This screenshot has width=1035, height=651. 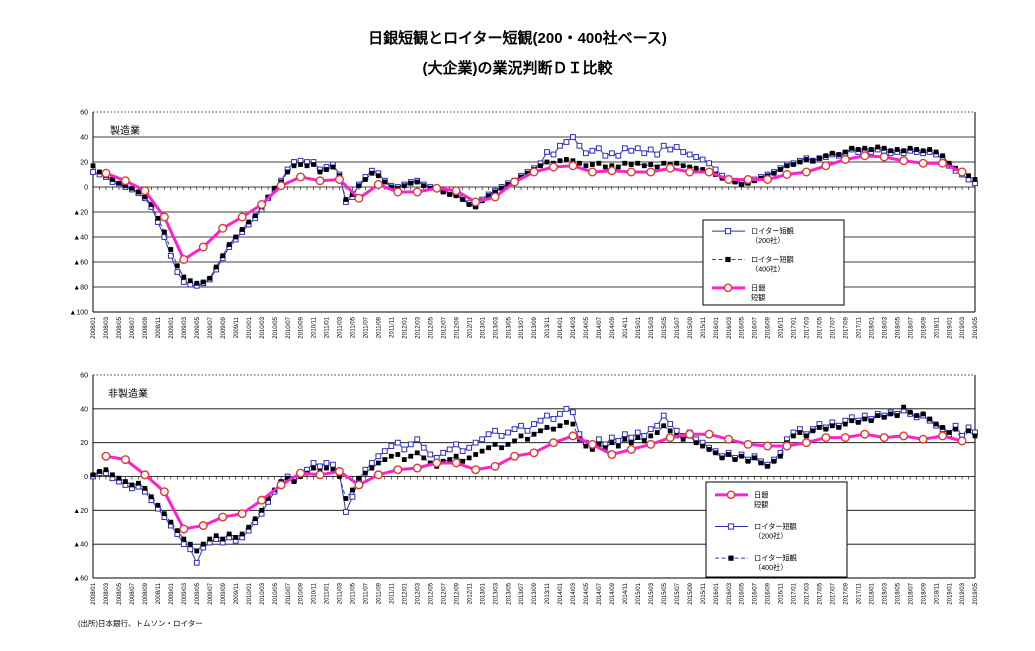 What do you see at coordinates (639, 593) in the screenshot?
I see `x-tick-label: 2015/01` at bounding box center [639, 593].